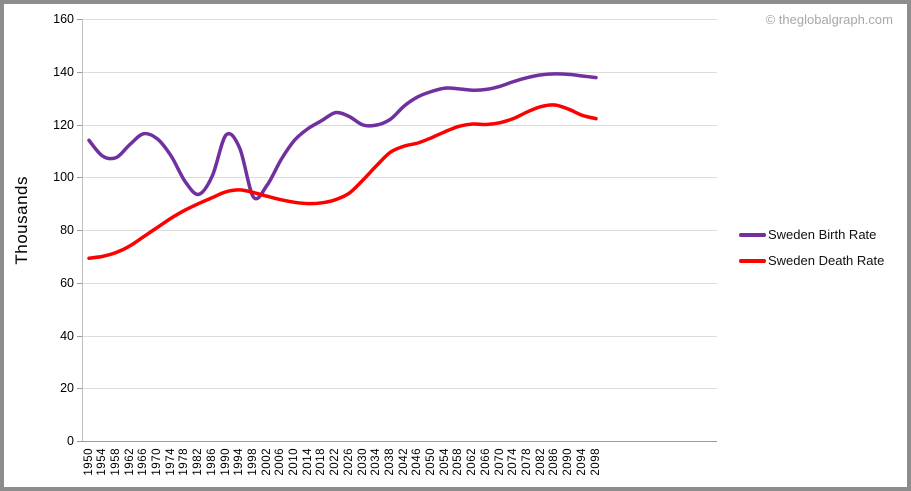 The width and height of the screenshot is (911, 491). What do you see at coordinates (67, 282) in the screenshot?
I see `y-axis-label: 60` at bounding box center [67, 282].